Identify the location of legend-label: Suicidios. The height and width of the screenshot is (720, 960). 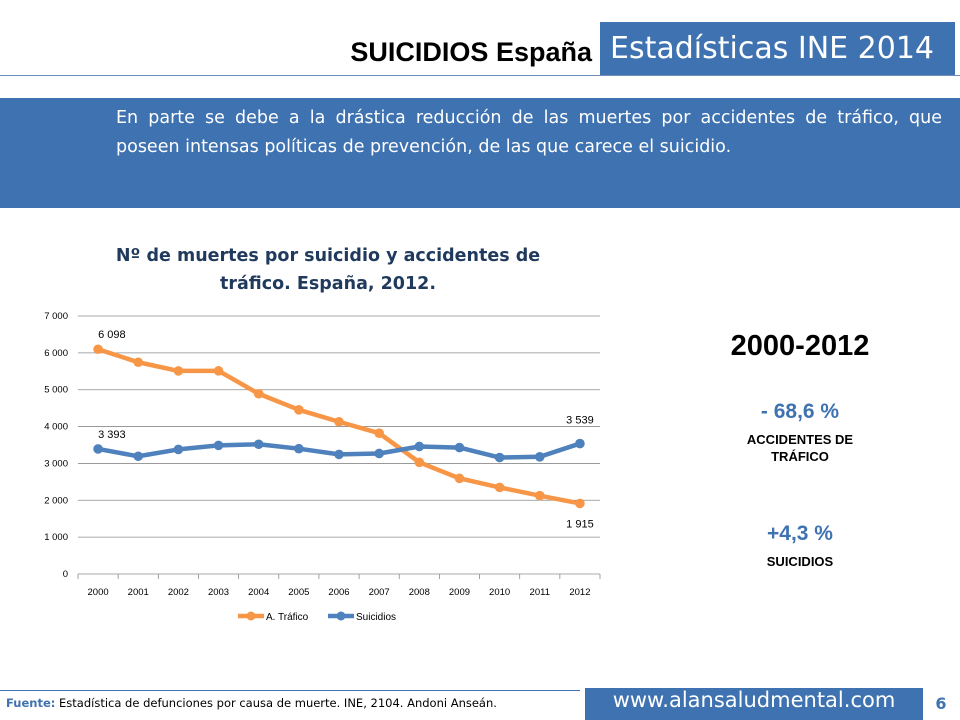
(376, 617).